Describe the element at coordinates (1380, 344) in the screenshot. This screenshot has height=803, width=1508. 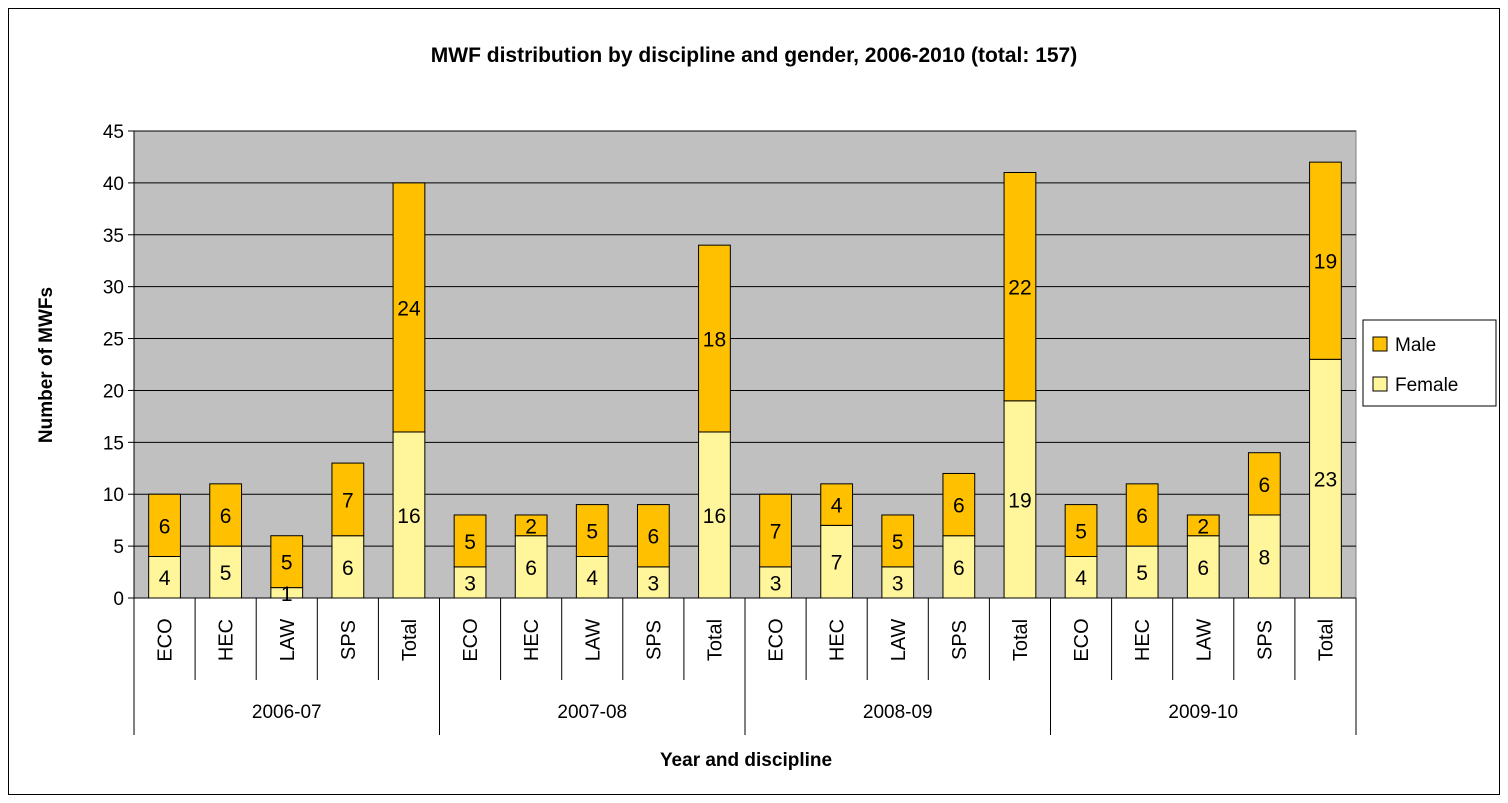
I see `legend-swatch-male` at that location.